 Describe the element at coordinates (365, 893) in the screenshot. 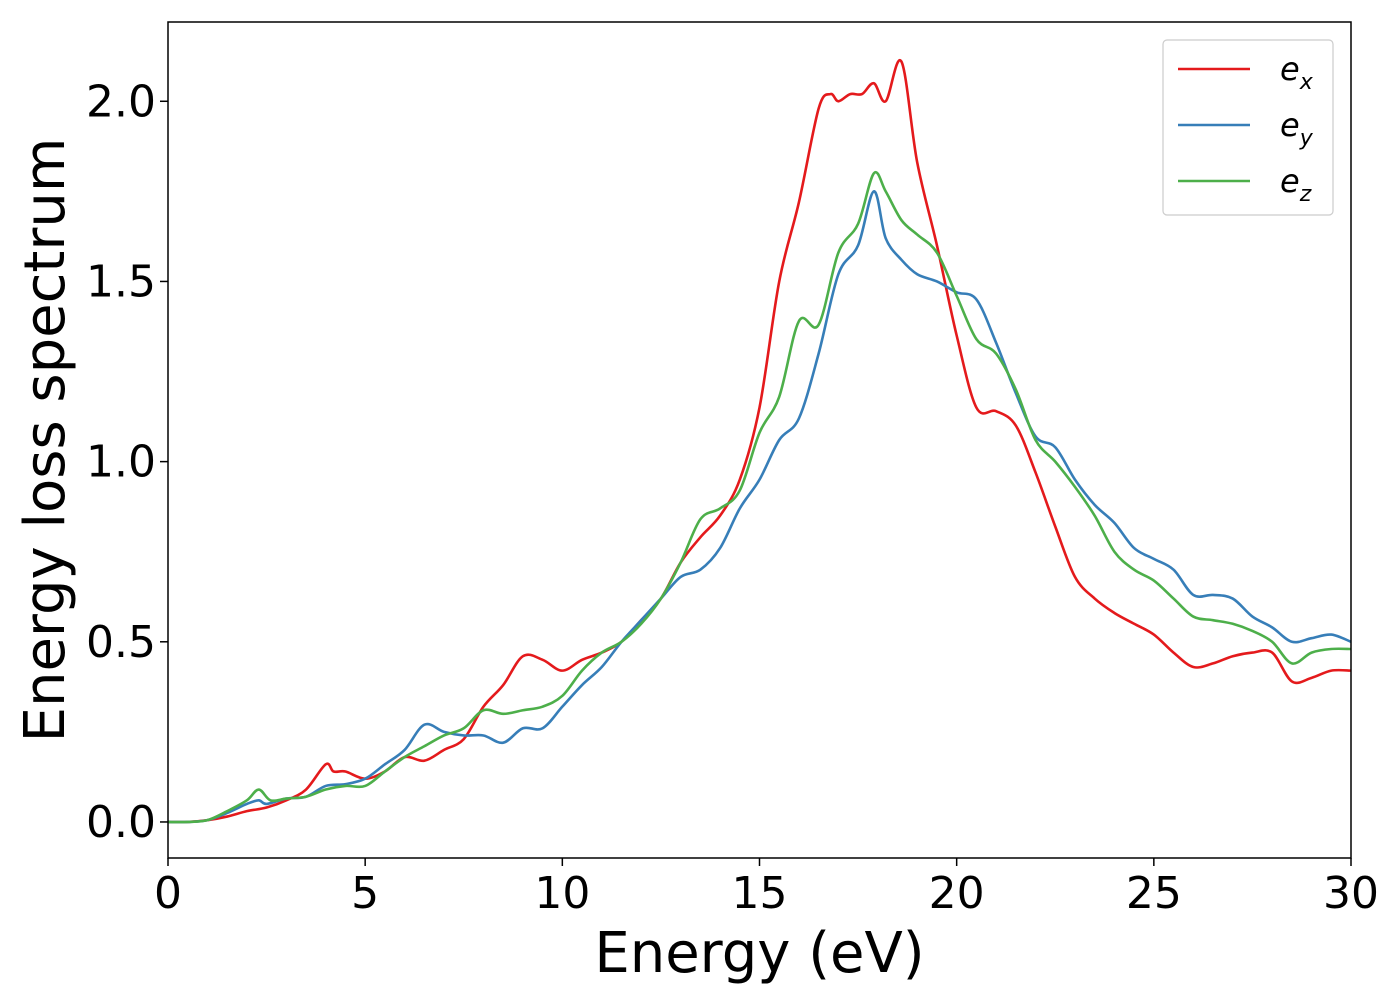

I see `x-tick-label: 5` at that location.